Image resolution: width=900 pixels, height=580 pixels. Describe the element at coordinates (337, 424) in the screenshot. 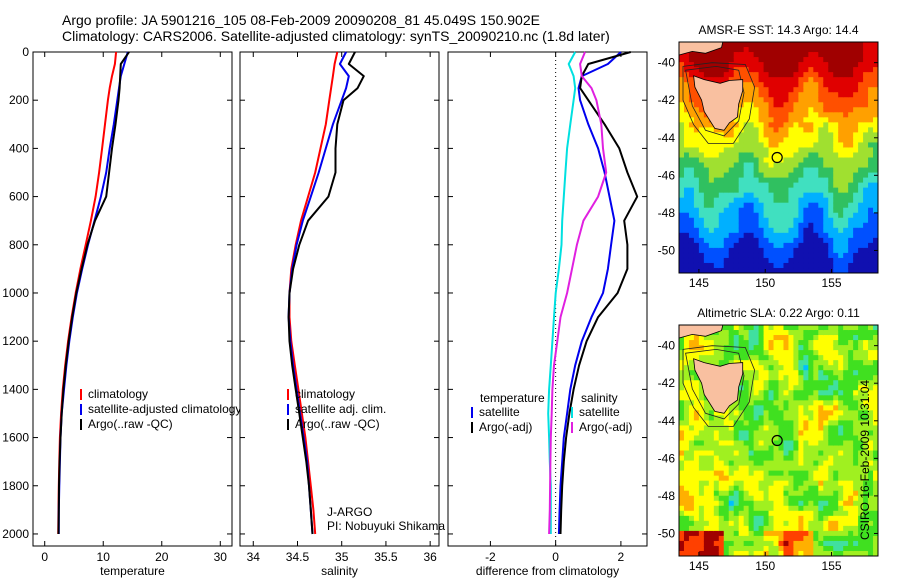

I see `legend-label: Argo(..raw -QC)` at that location.